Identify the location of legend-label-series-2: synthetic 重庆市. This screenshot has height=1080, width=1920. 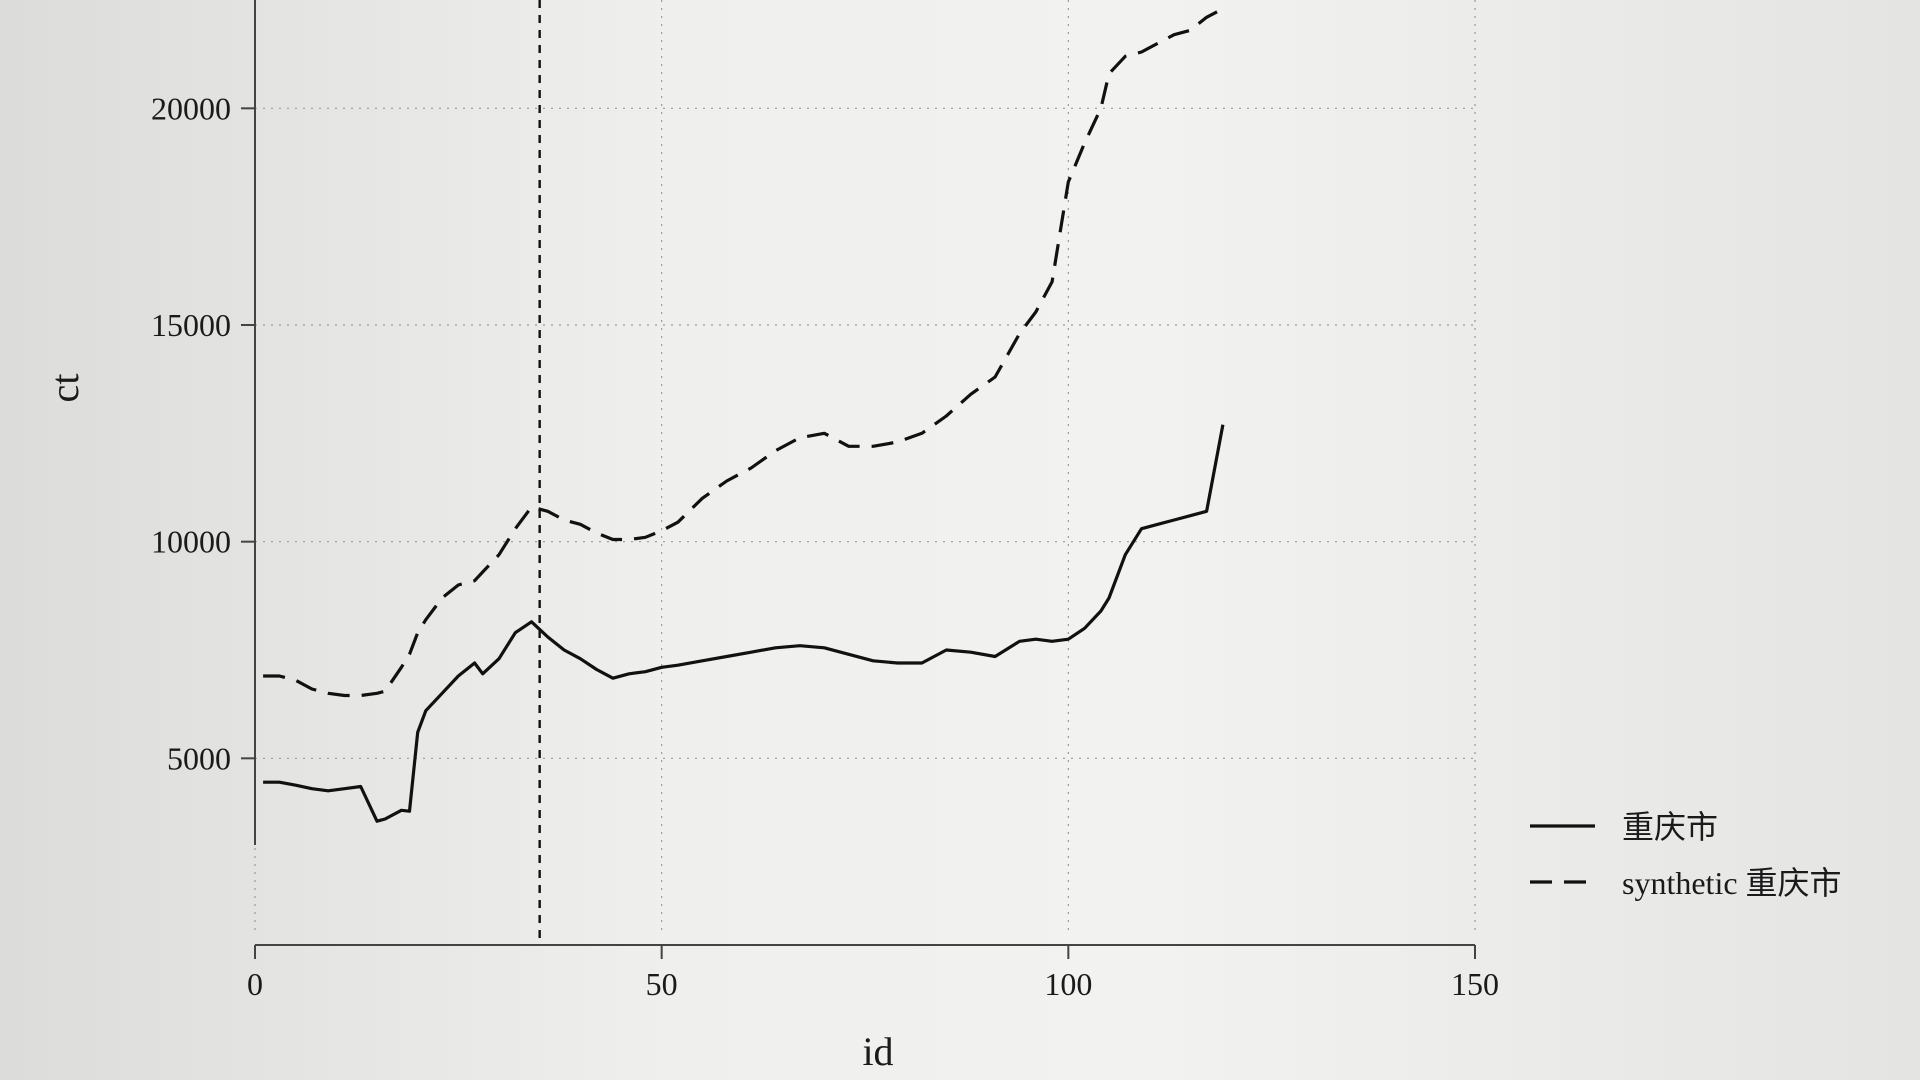
(1732, 883).